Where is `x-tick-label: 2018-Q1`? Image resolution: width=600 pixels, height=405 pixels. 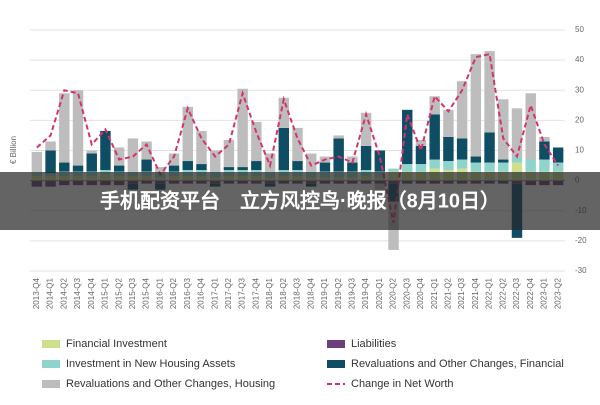 x-tick-label: 2018-Q1 is located at coordinates (269, 293).